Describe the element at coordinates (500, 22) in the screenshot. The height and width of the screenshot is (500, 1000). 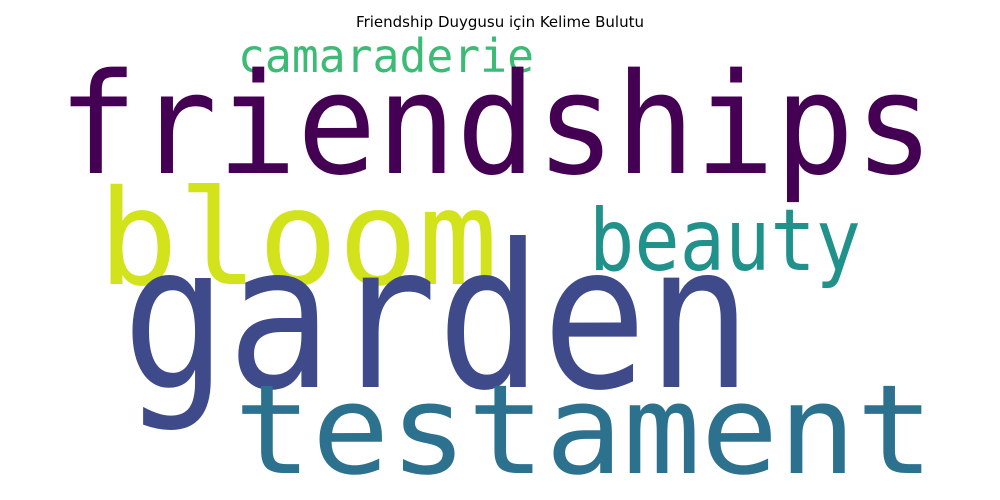
I see `chart-title: Friendship Duygusu için Kelime Bulutu` at that location.